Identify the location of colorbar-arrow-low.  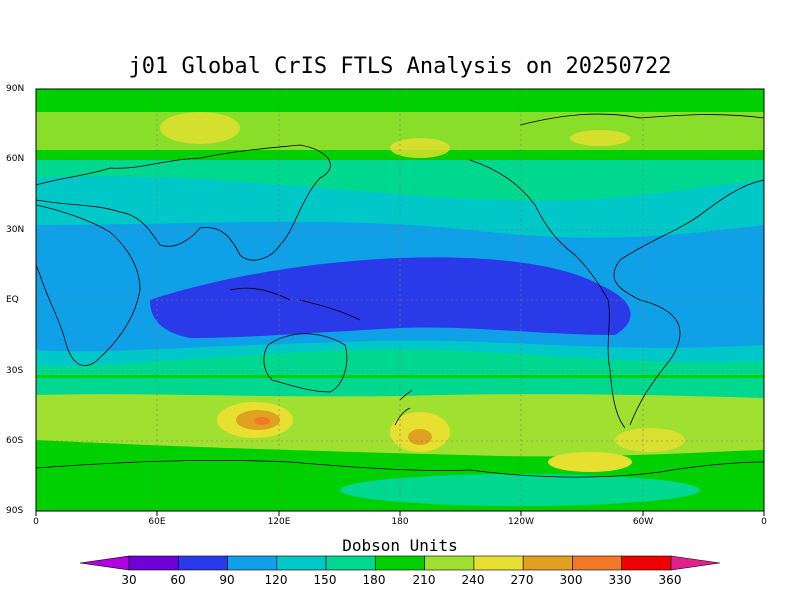
(104, 563).